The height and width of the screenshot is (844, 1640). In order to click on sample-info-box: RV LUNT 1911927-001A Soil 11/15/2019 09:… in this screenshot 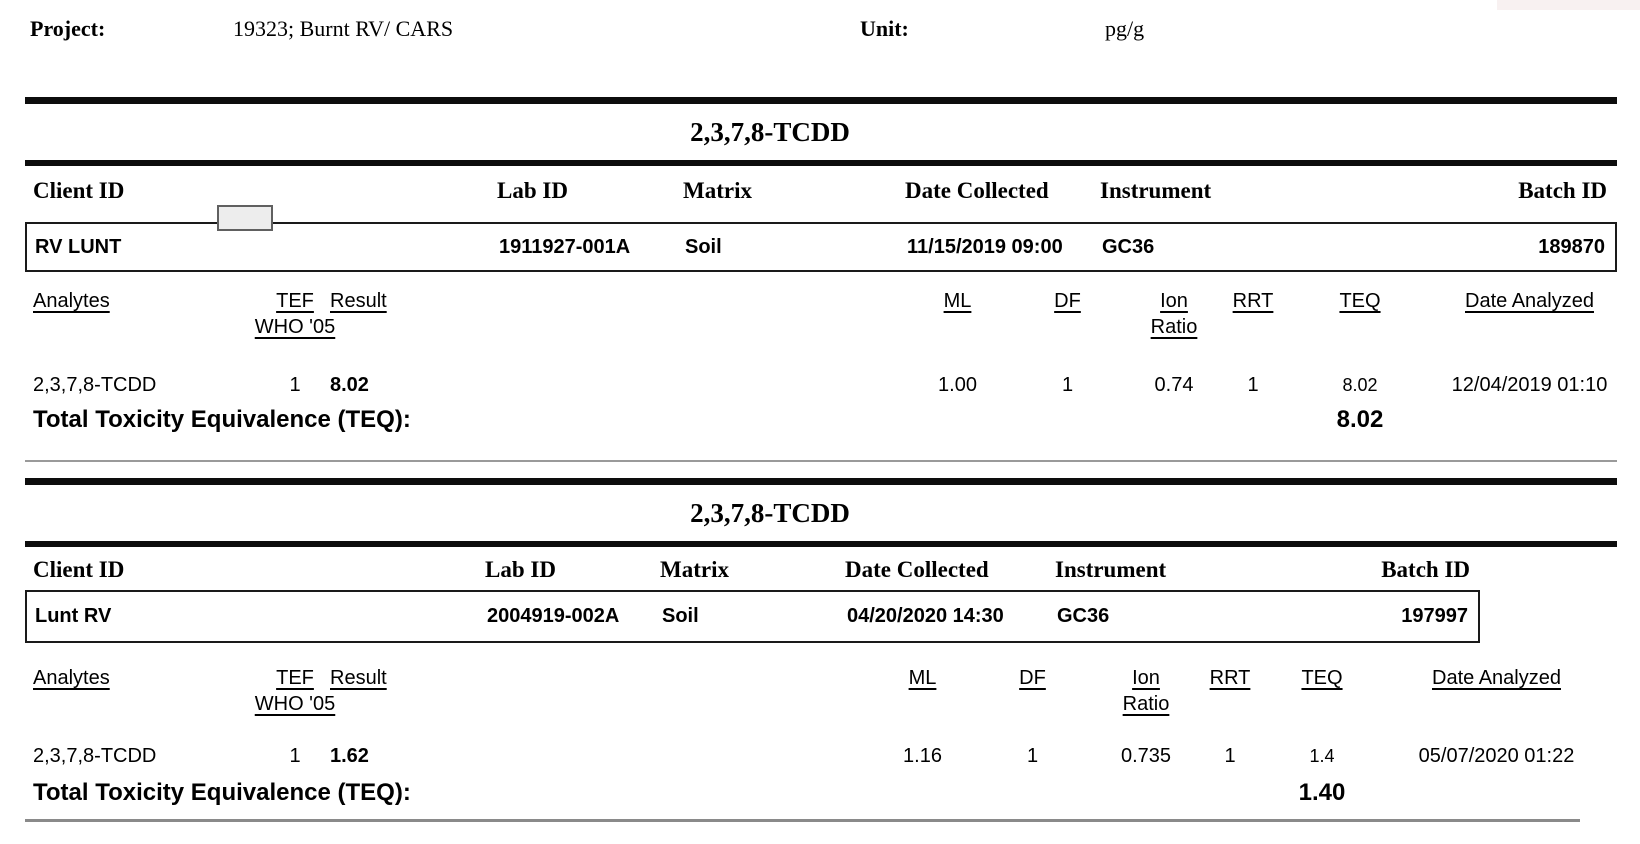, I will do `click(821, 247)`.